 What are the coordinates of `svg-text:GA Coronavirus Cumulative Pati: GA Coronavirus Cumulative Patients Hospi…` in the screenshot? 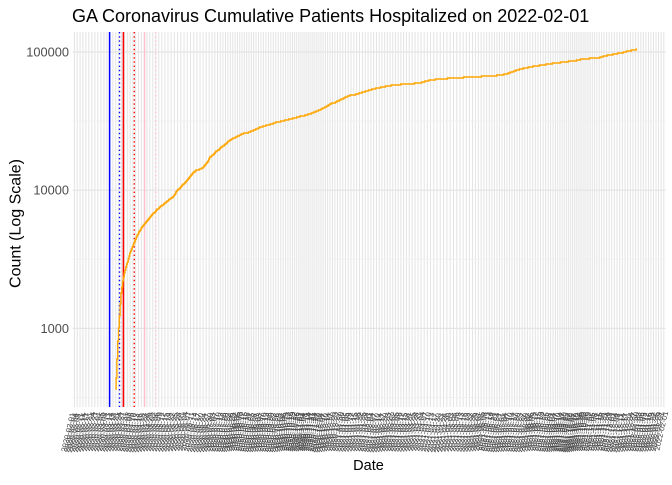 It's located at (330, 16).